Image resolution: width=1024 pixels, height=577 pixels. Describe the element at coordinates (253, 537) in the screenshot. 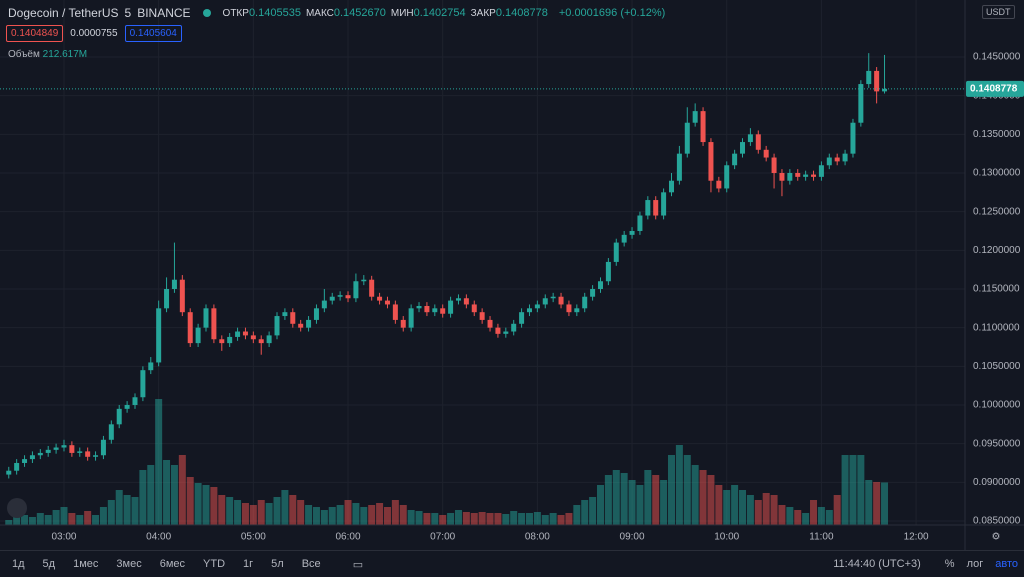

I see `x-tick-label: 05:00` at that location.